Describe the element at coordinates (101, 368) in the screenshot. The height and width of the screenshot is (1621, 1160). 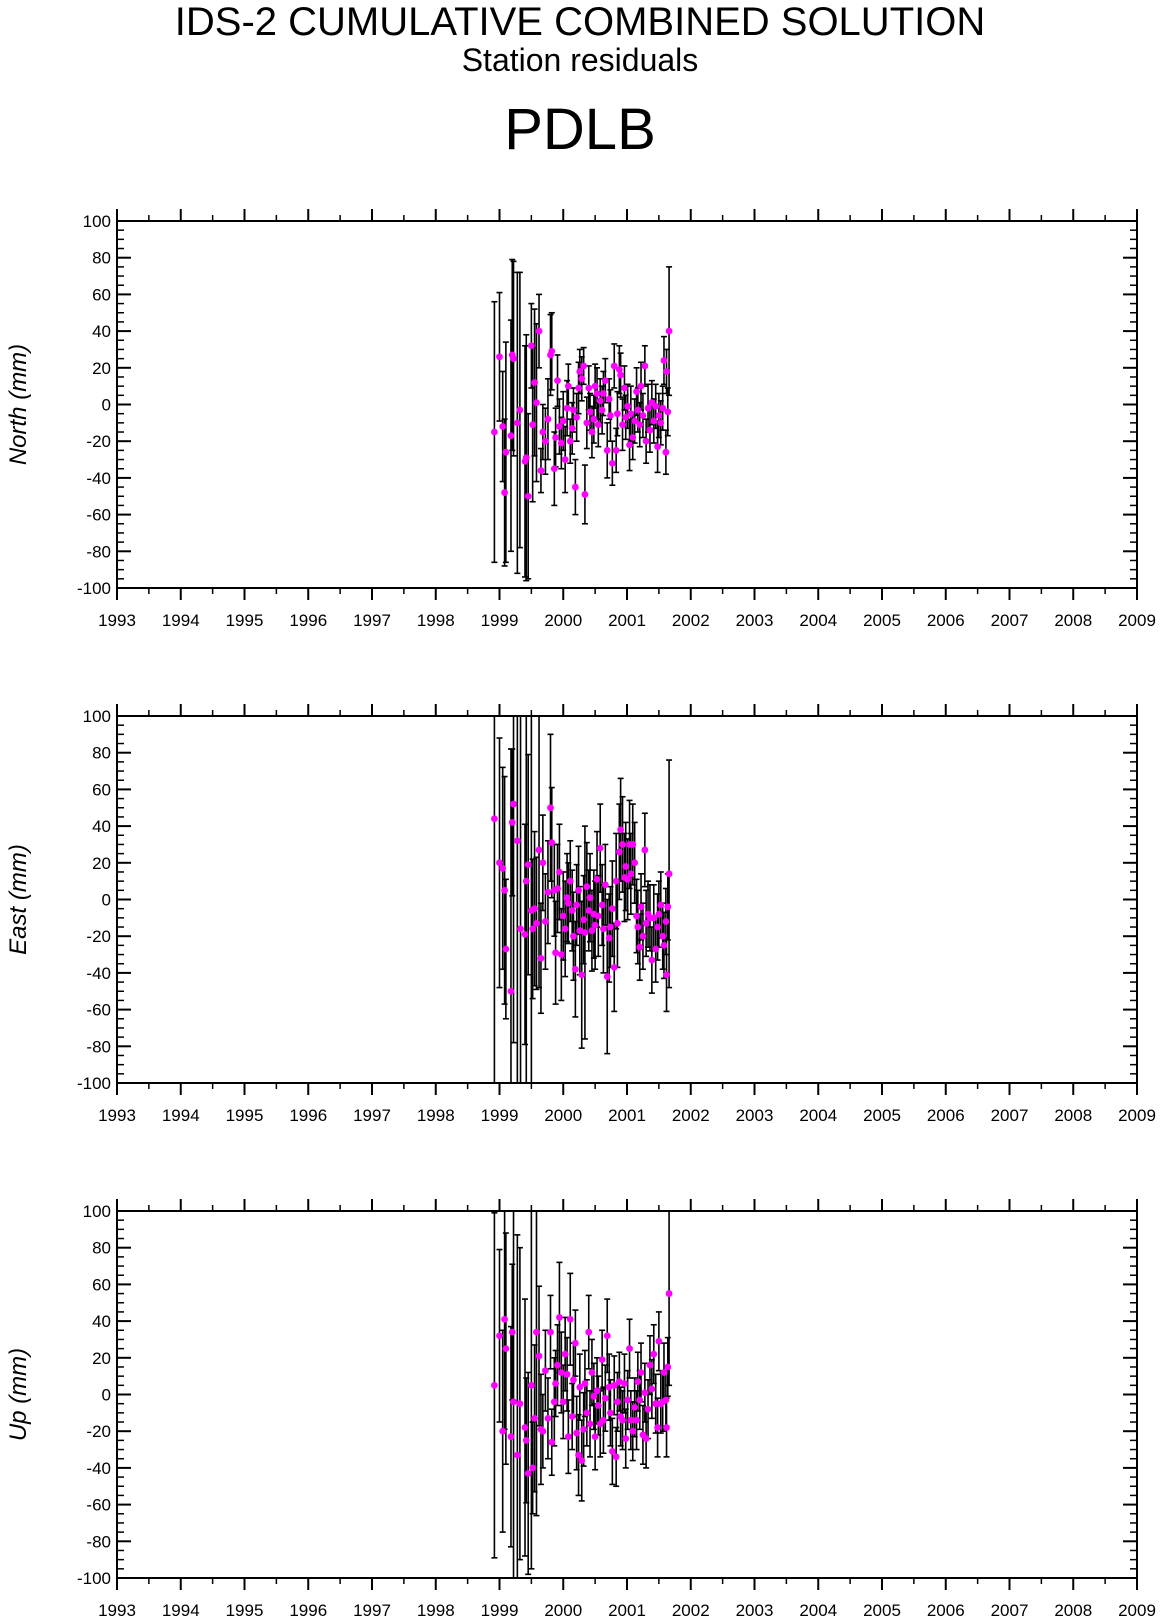
I see `y-tick-label: 20` at that location.